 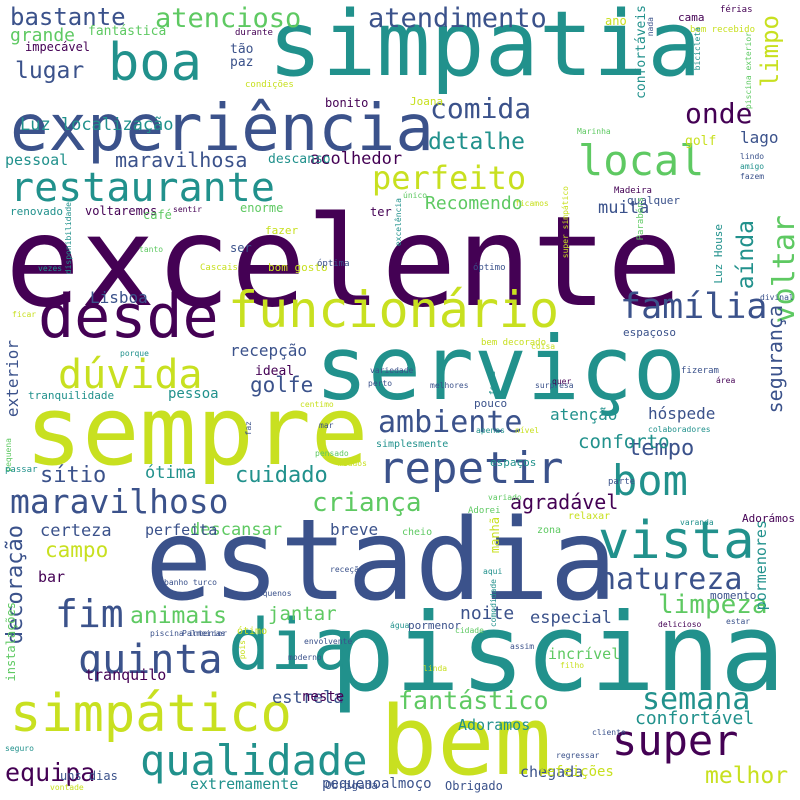 What do you see at coordinates (305, 657) in the screenshot?
I see `word-moderno: moderno` at bounding box center [305, 657].